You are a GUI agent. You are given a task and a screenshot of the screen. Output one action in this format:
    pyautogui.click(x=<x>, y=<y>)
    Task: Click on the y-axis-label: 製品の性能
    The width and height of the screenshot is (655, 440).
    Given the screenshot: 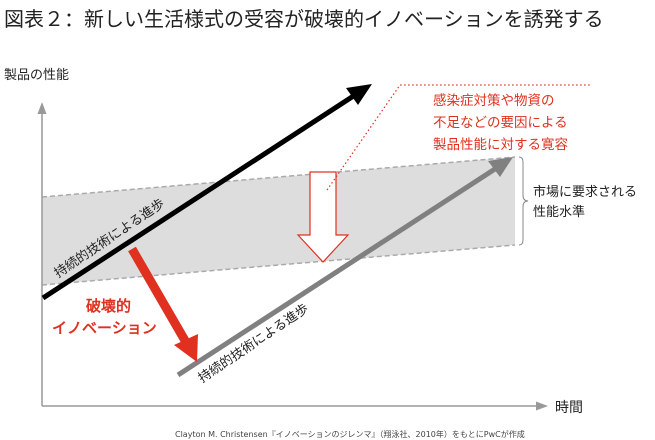 What is the action you would take?
    pyautogui.click(x=36, y=75)
    